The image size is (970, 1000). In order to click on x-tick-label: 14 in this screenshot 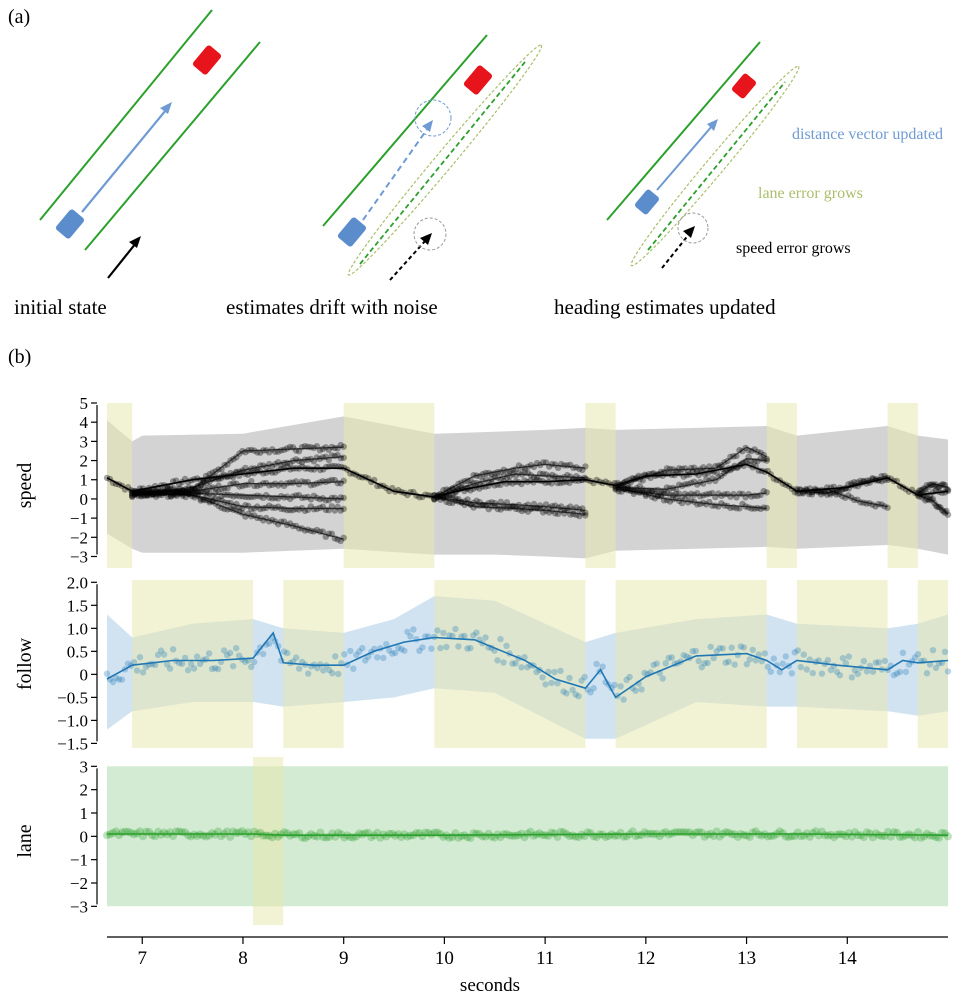, I will do `click(848, 958)`.